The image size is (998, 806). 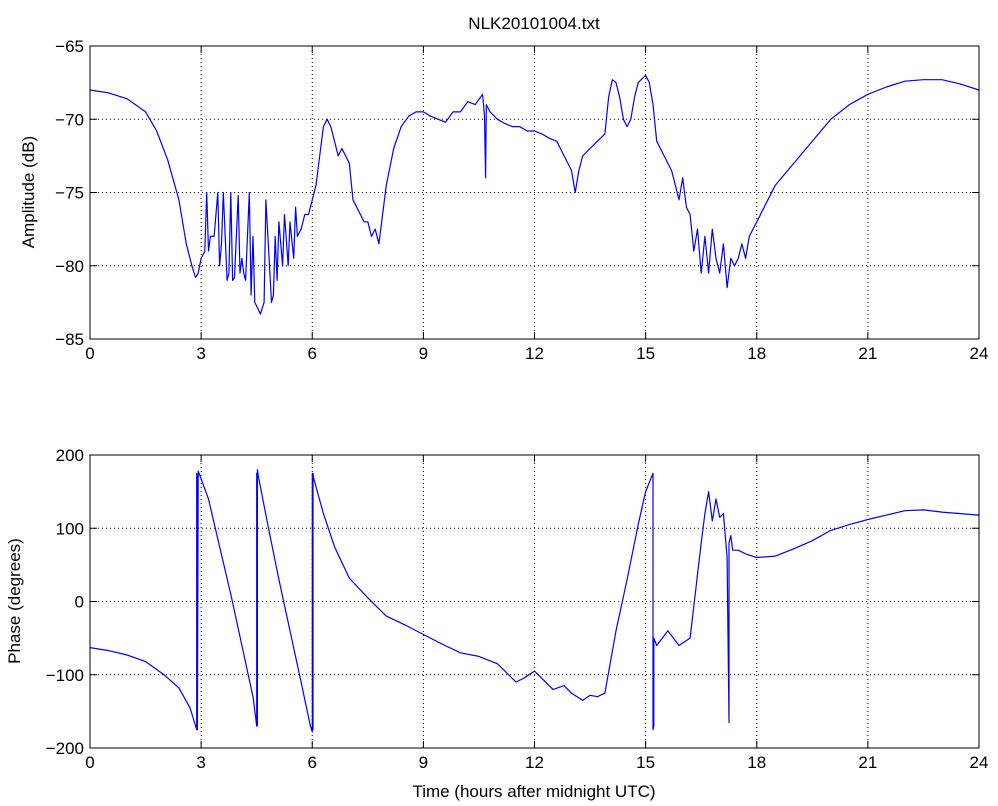 What do you see at coordinates (69, 339) in the screenshot?
I see `amplitude-ytick-label: −85` at bounding box center [69, 339].